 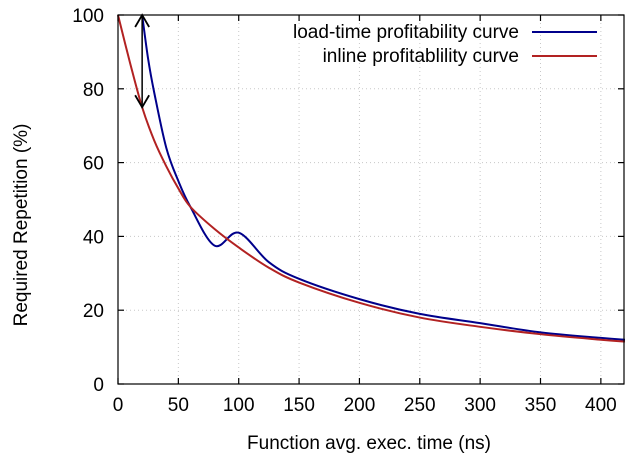 What do you see at coordinates (88, 201) in the screenshot?
I see `y-tick-labels: 0 20 40 60 80 100` at bounding box center [88, 201].